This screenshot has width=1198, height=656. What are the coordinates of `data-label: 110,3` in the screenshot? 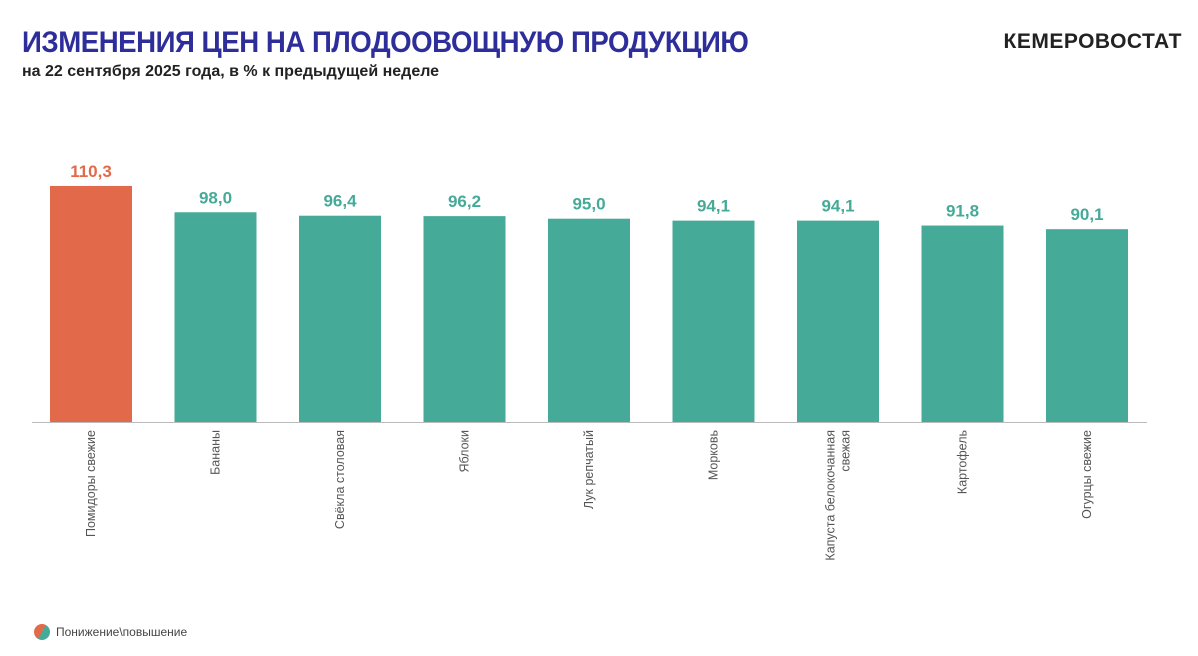 It's located at (91, 171).